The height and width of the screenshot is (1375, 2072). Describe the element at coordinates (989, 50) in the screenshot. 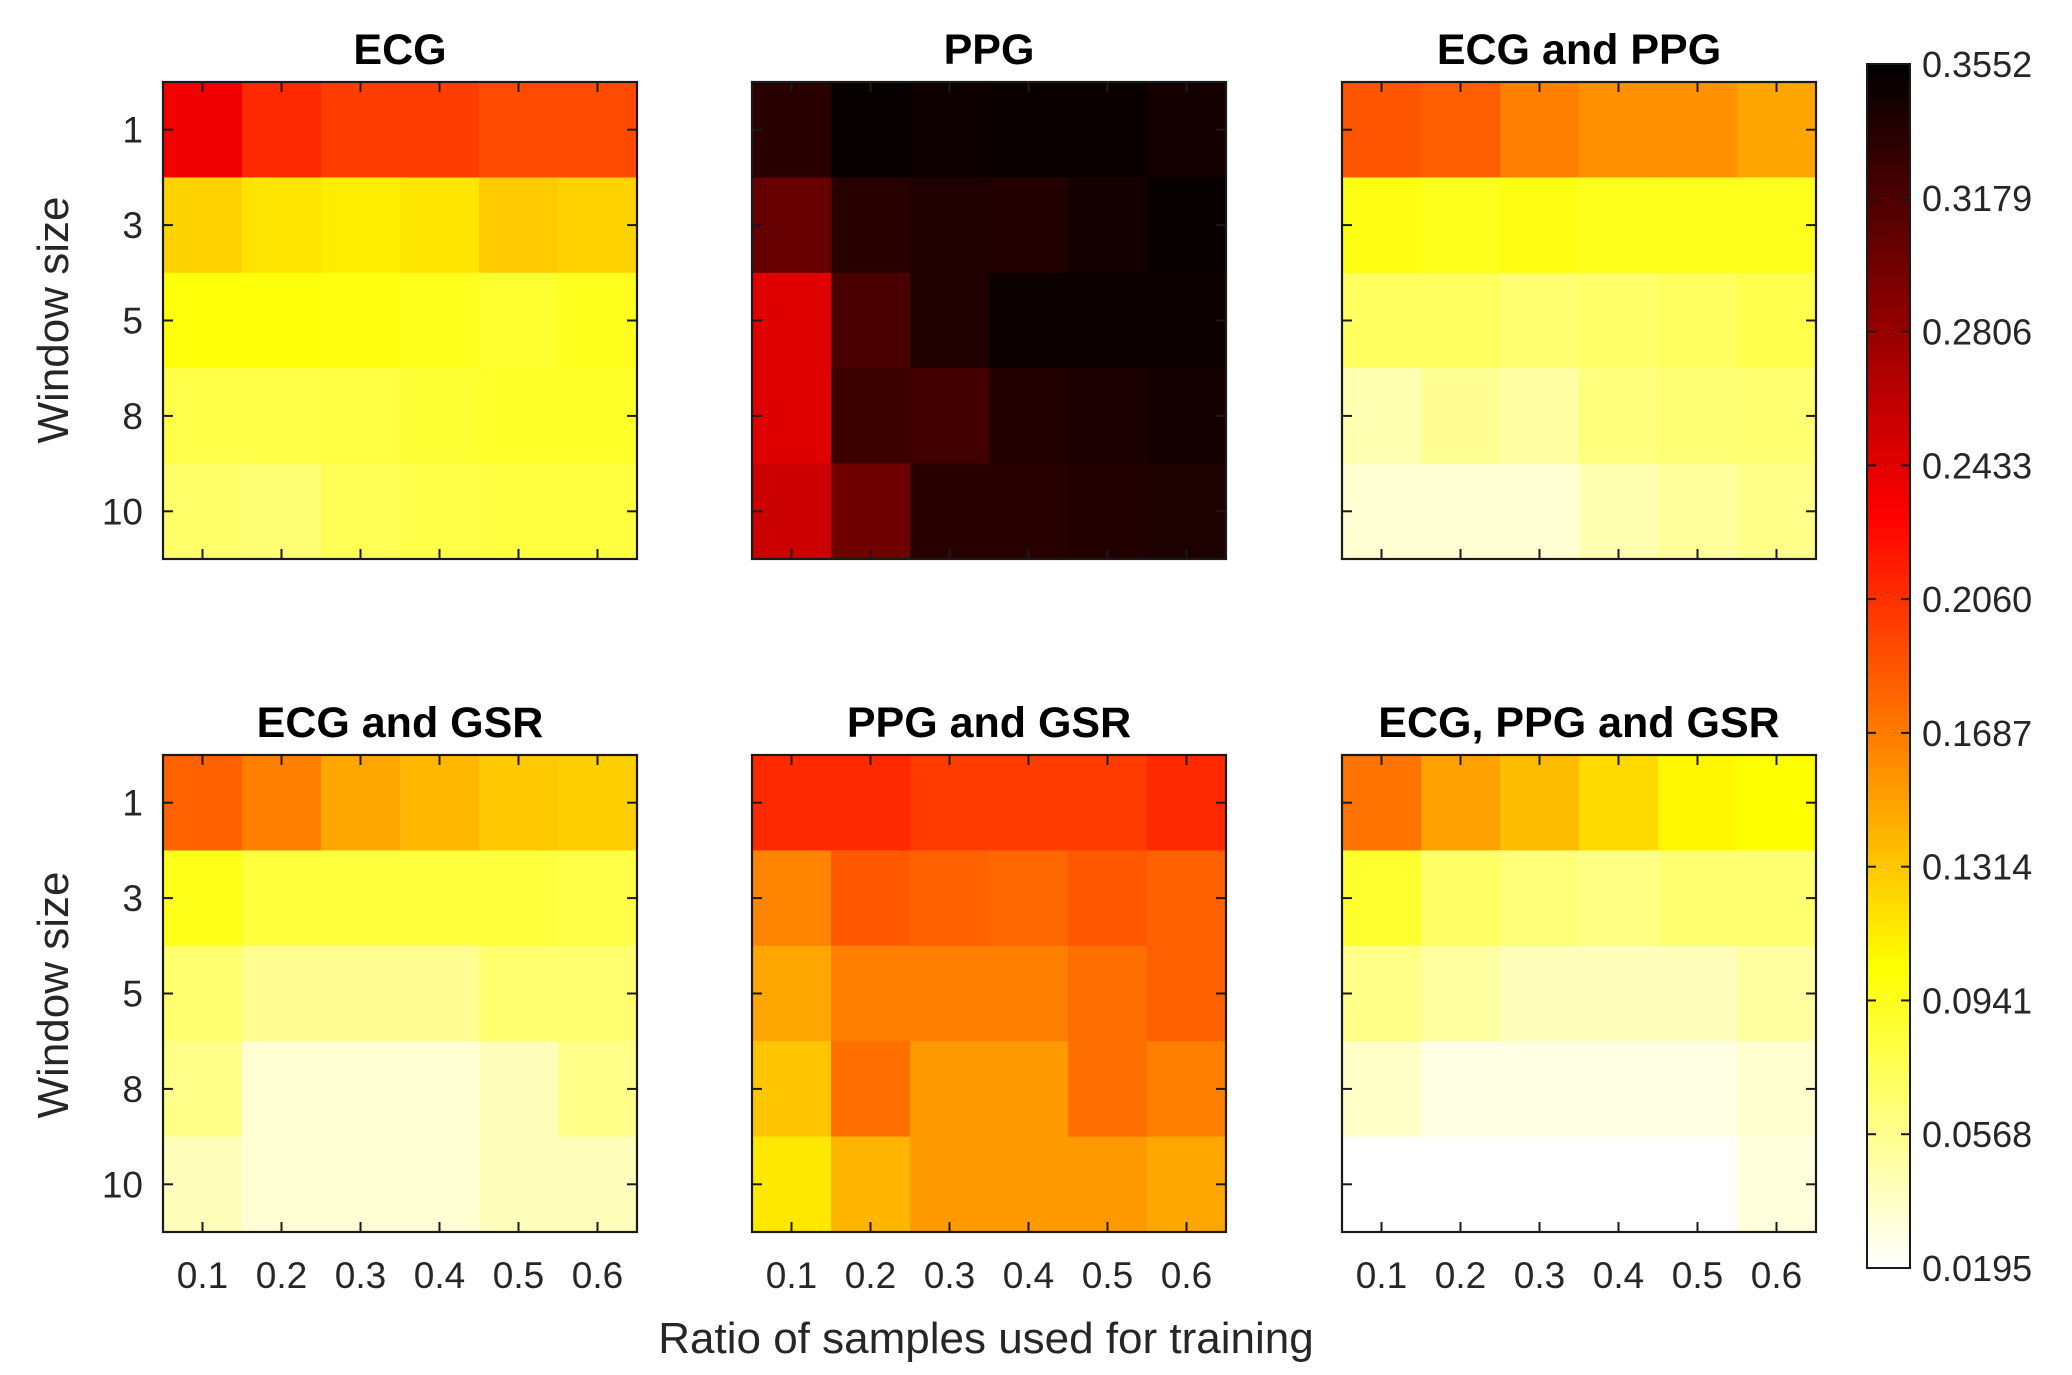

I see `panel-title: PPG` at that location.